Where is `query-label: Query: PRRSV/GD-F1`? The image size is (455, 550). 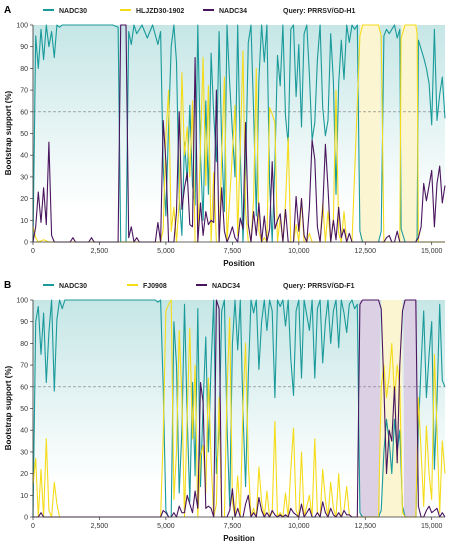 query-label: Query: PRRSV/GD-F1 is located at coordinates (319, 286).